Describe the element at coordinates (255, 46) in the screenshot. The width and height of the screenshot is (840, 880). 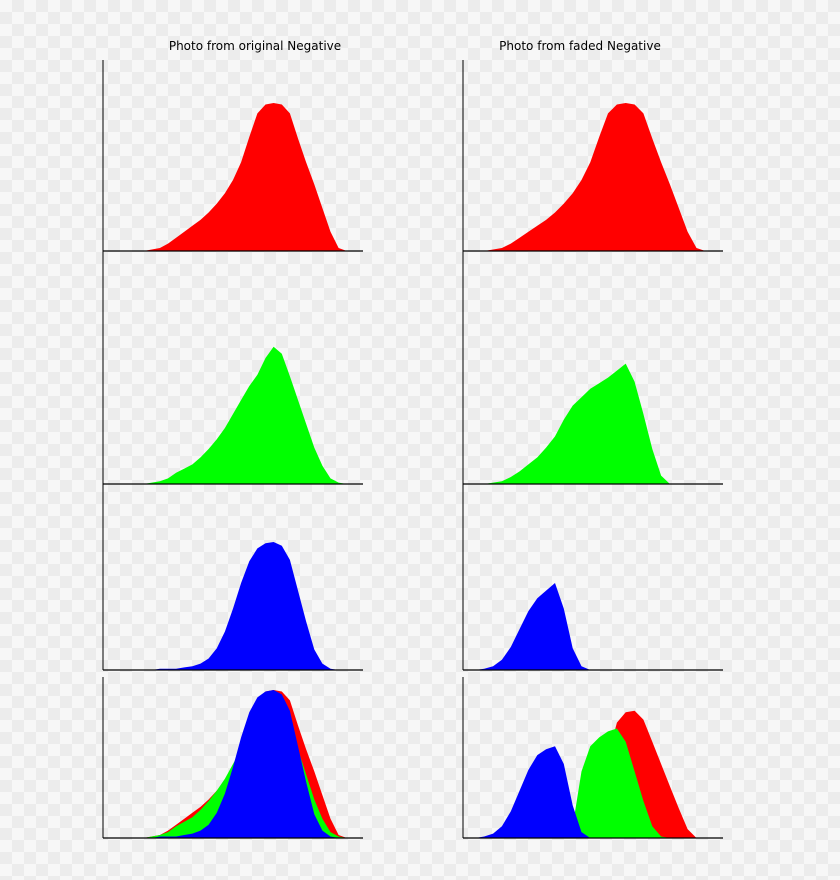
I see `column-title-original: Photo from original Negative` at that location.